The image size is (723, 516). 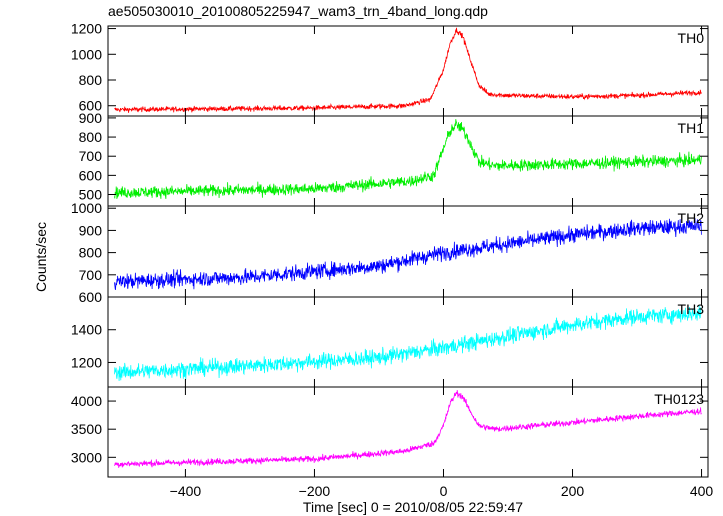 I want to click on panel-label: TH1, so click(x=691, y=128).